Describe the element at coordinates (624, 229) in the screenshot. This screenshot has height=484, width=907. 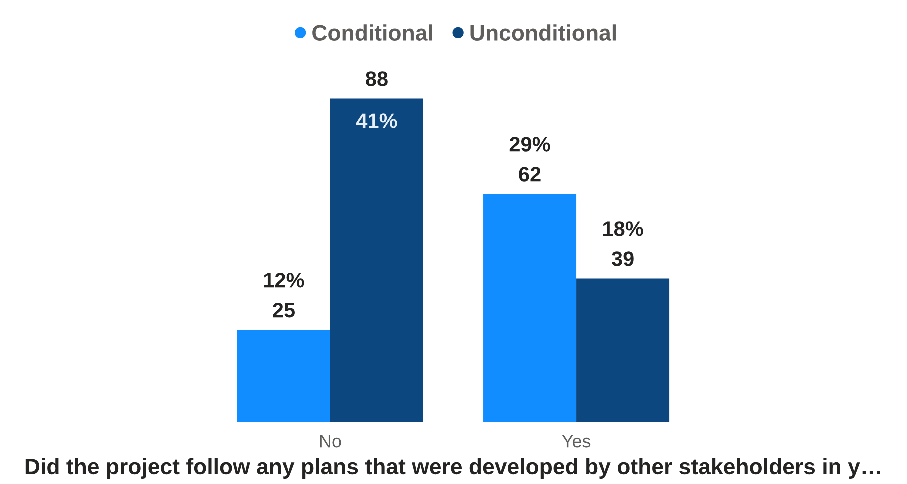
I see `annotation: 18%` at that location.